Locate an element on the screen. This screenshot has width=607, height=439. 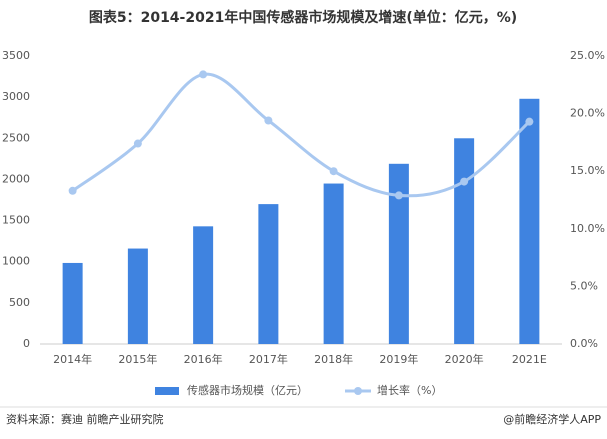
chart-title: 图表5：2014-2021年中国传感器市场规模及增速(单位：亿元，%) is located at coordinates (303, 17).